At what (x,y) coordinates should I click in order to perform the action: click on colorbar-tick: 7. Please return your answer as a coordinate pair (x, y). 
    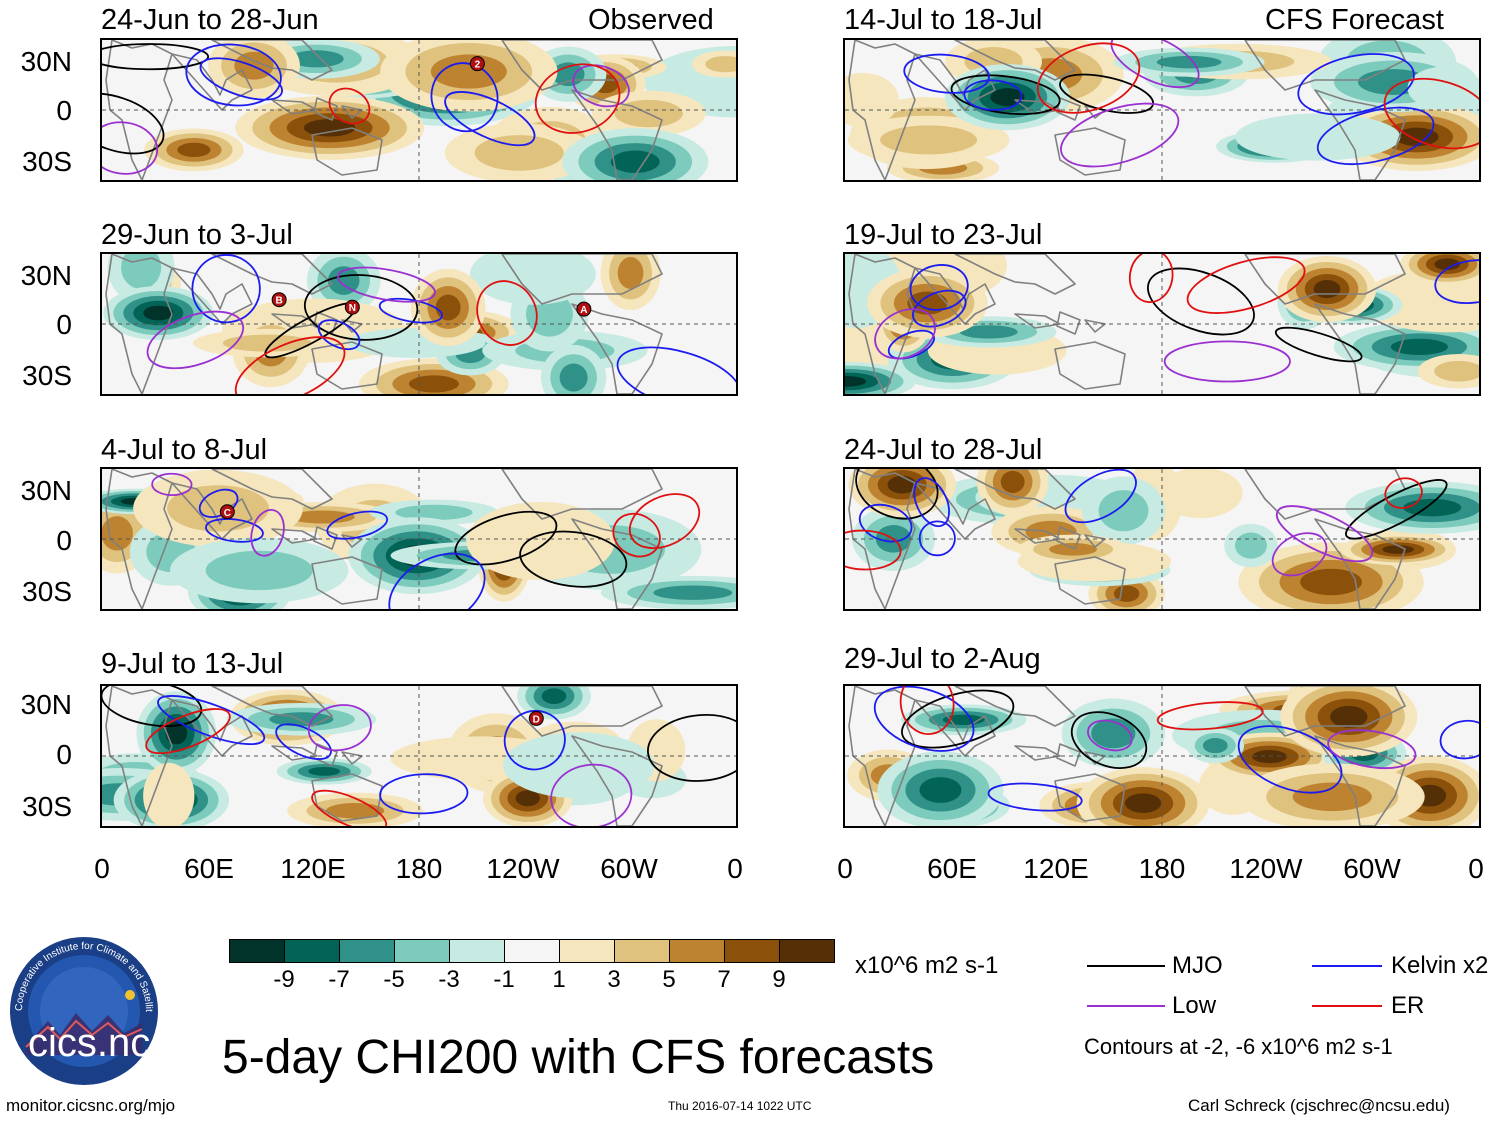
    Looking at the image, I should click on (724, 979).